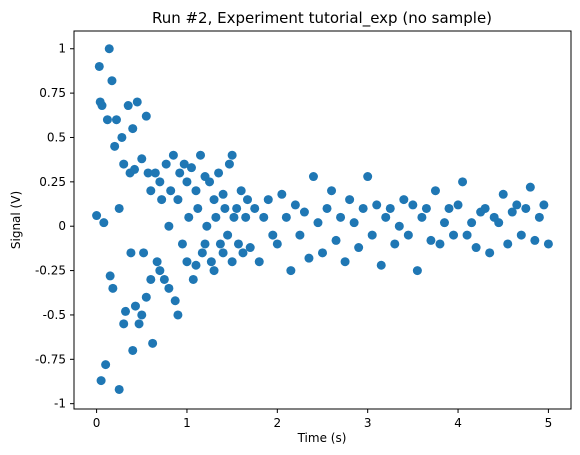 This screenshot has width=580, height=455. What do you see at coordinates (56, 137) in the screenshot?
I see `y-tick-label: 0.5` at bounding box center [56, 137].